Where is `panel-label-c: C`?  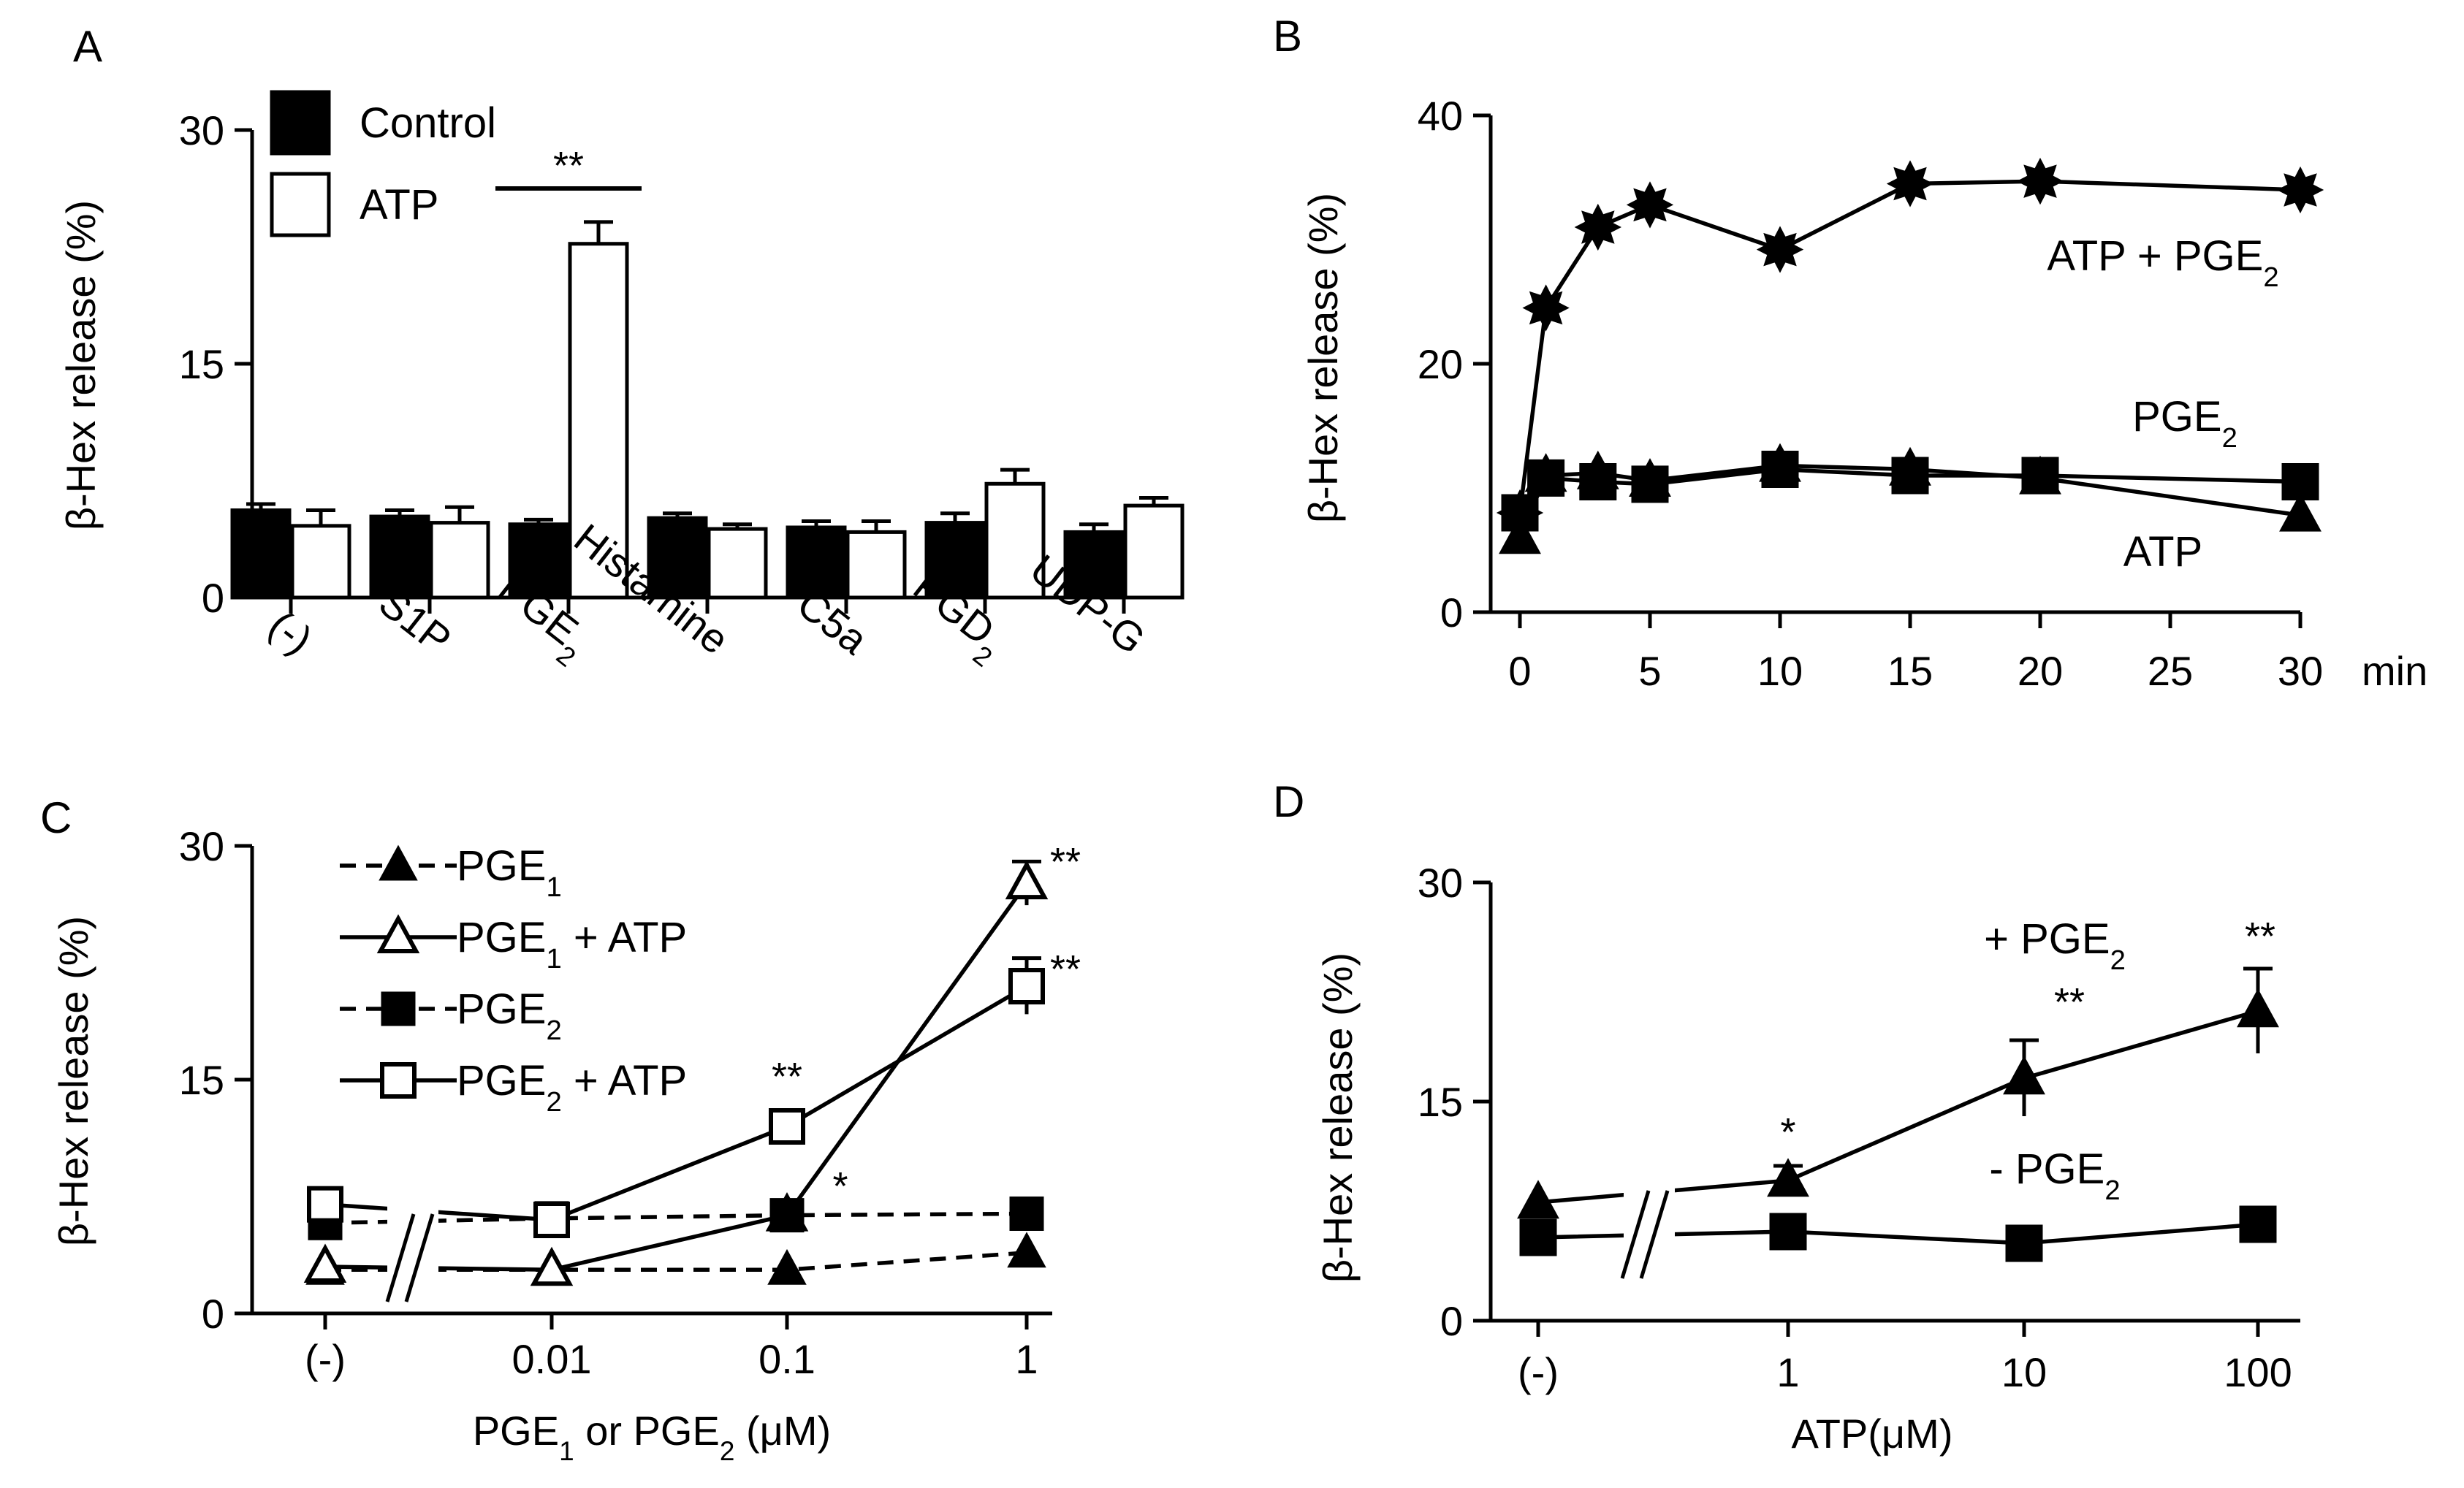
panel-label-c: C is located at coordinates (56, 817).